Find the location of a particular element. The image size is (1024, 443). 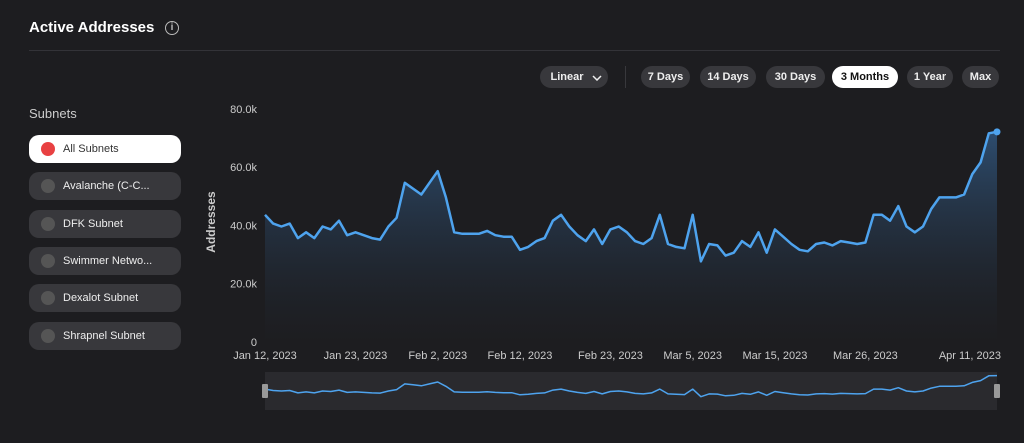

navigator is located at coordinates (631, 391).